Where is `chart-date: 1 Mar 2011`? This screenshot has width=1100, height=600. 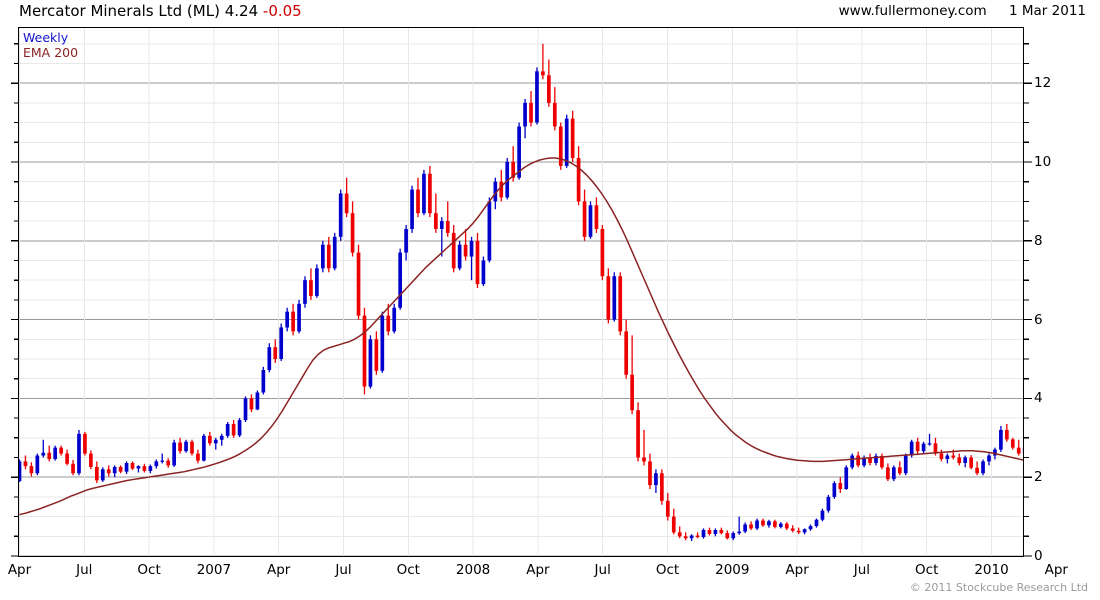
chart-date: 1 Mar 2011 is located at coordinates (1047, 11).